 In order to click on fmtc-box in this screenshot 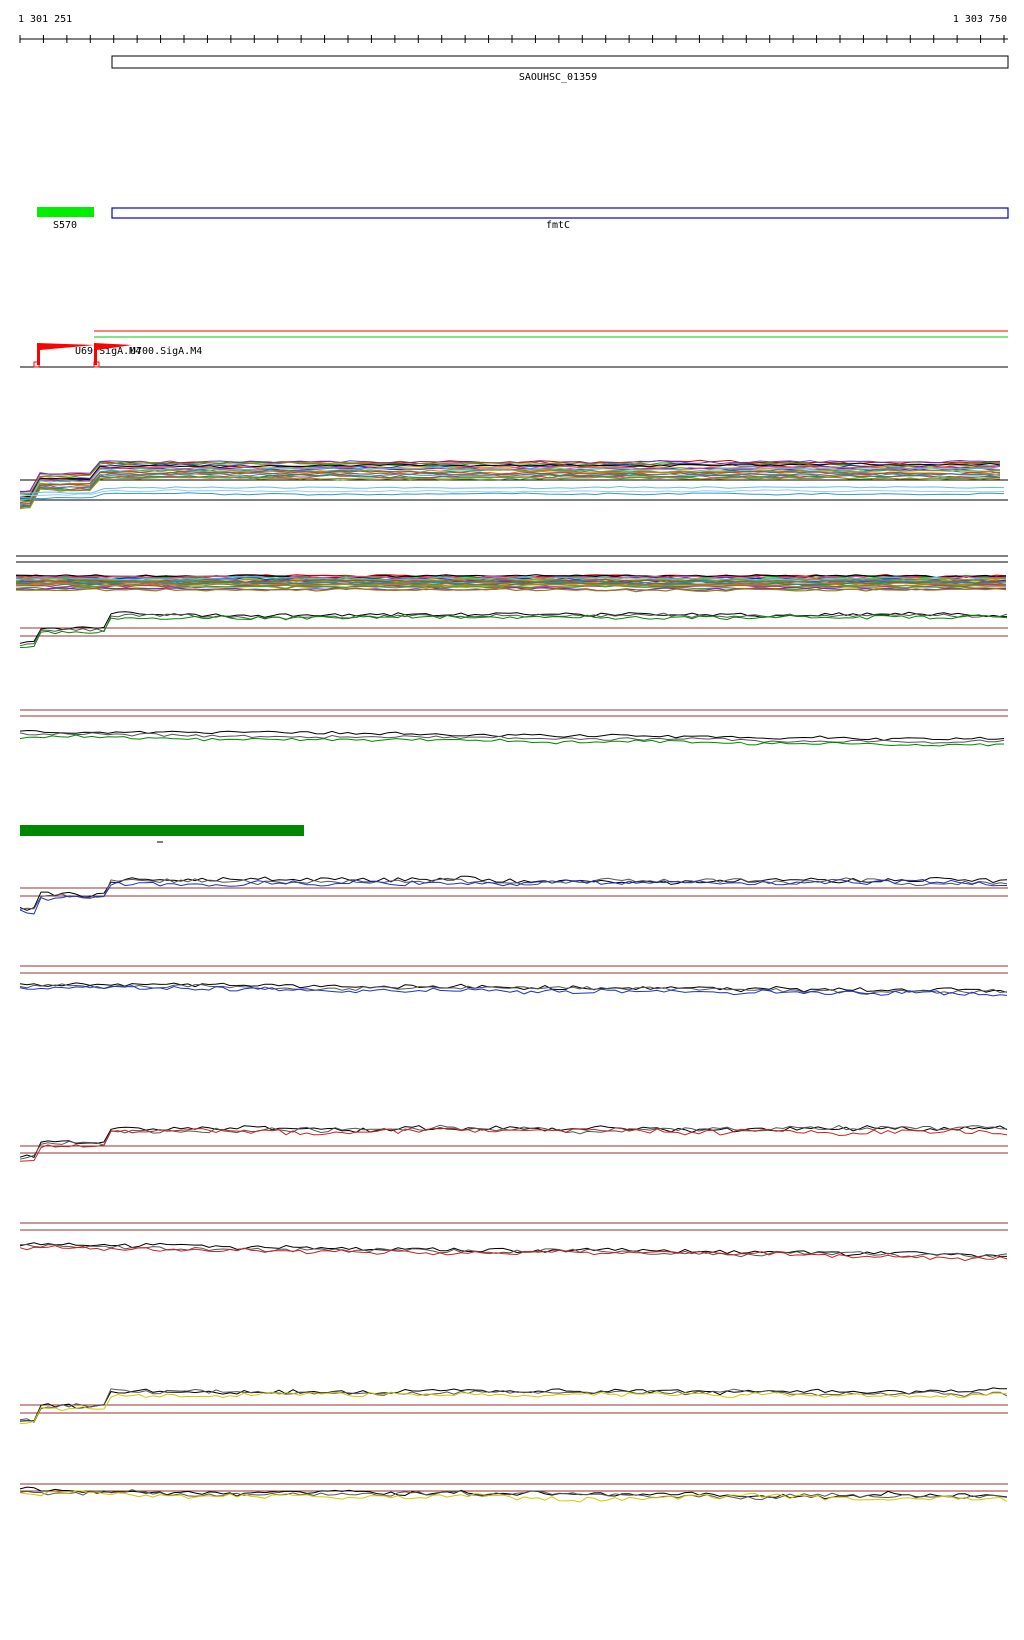, I will do `click(560, 213)`.